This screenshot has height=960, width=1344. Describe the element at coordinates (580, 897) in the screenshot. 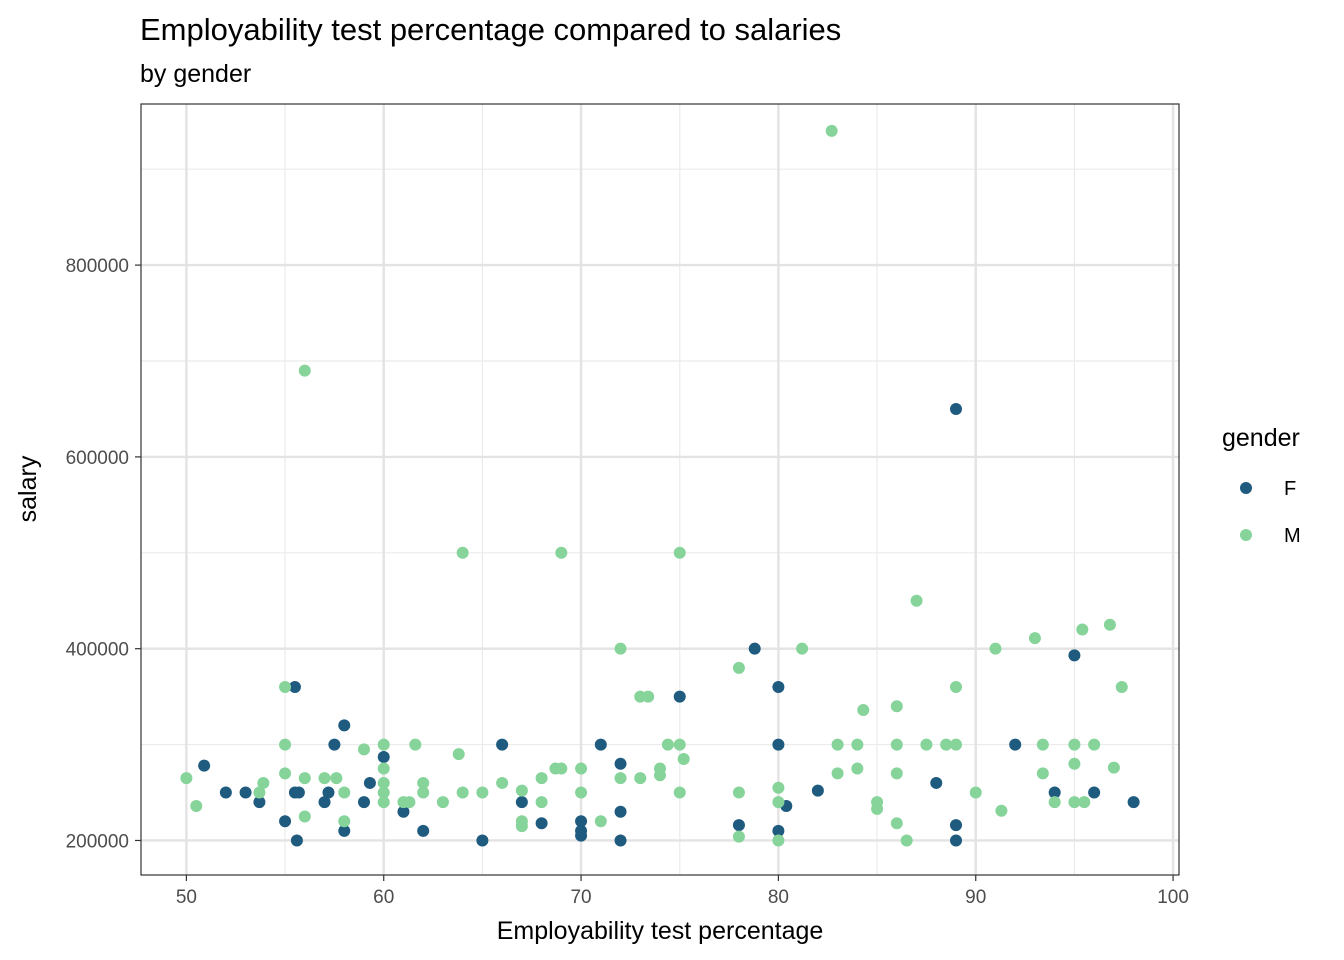

I see `x-tick-label: 70` at that location.